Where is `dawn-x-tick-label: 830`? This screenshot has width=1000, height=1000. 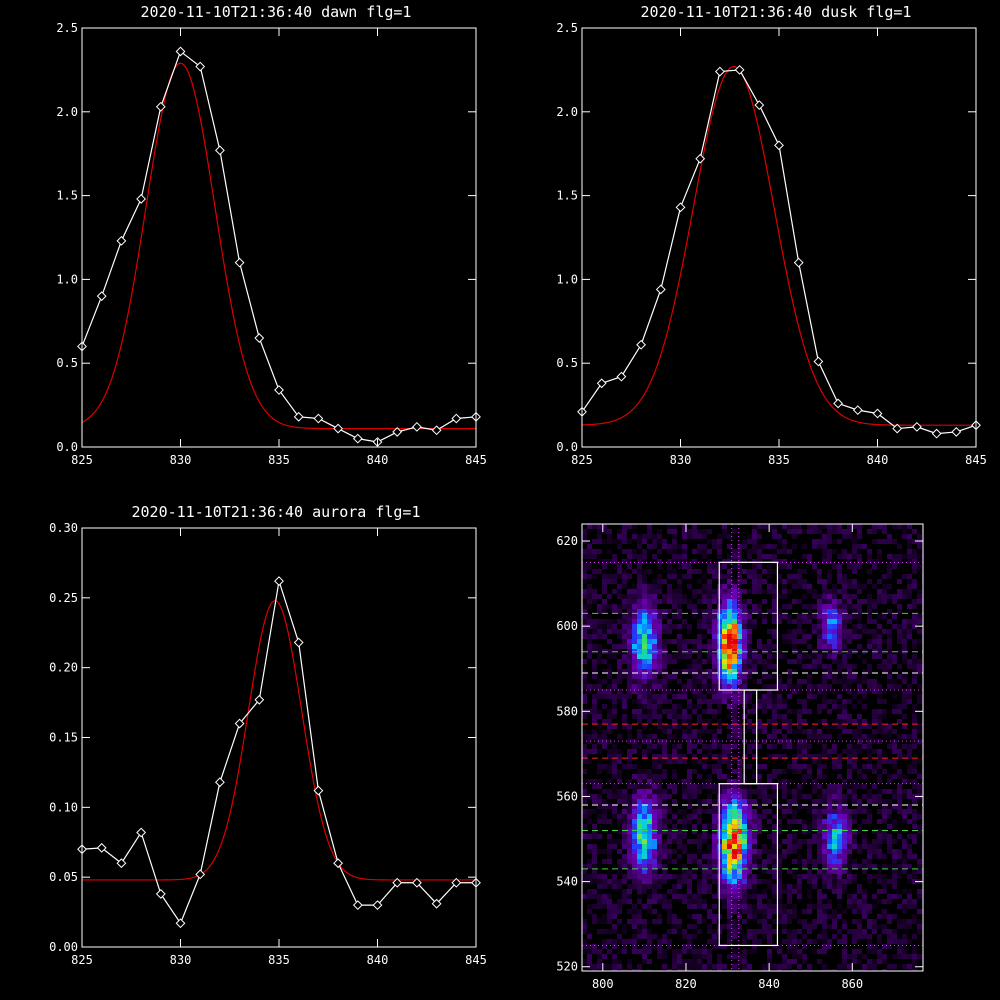 dawn-x-tick-label: 830 is located at coordinates (181, 460).